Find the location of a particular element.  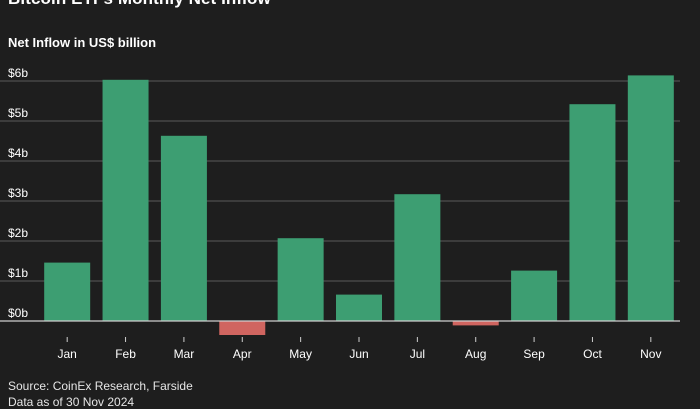

y-tick-label: $0b is located at coordinates (18, 313).